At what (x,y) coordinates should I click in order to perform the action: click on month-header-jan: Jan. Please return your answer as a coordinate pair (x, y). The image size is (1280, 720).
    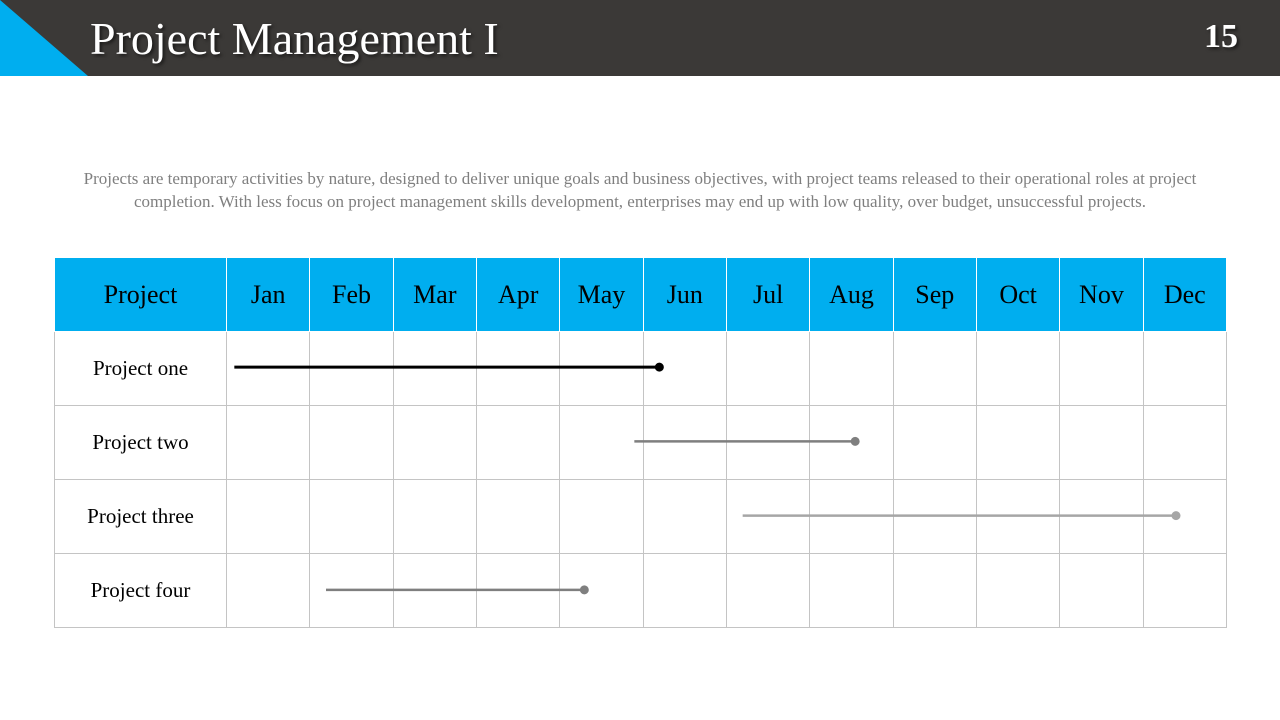
    Looking at the image, I should click on (268, 294).